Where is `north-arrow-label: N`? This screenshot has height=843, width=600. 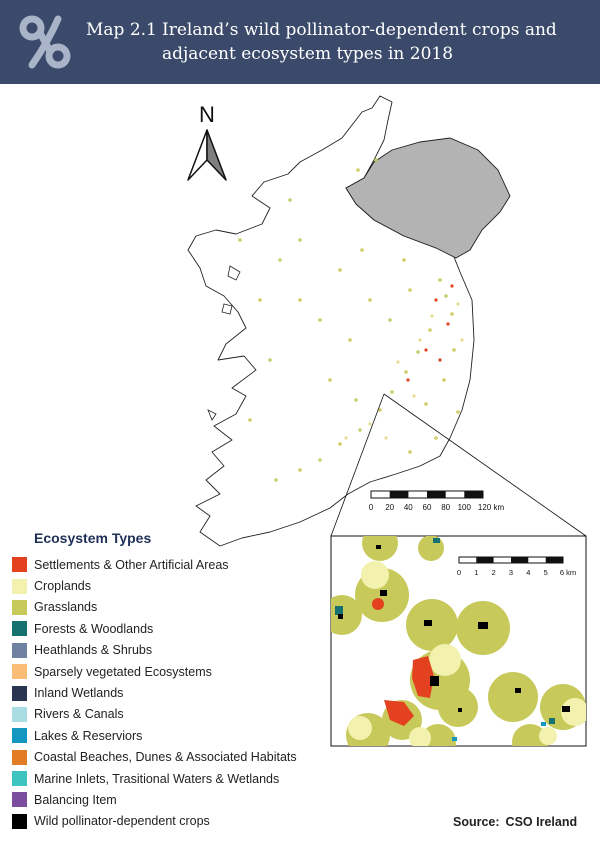 north-arrow-label: N is located at coordinates (207, 114).